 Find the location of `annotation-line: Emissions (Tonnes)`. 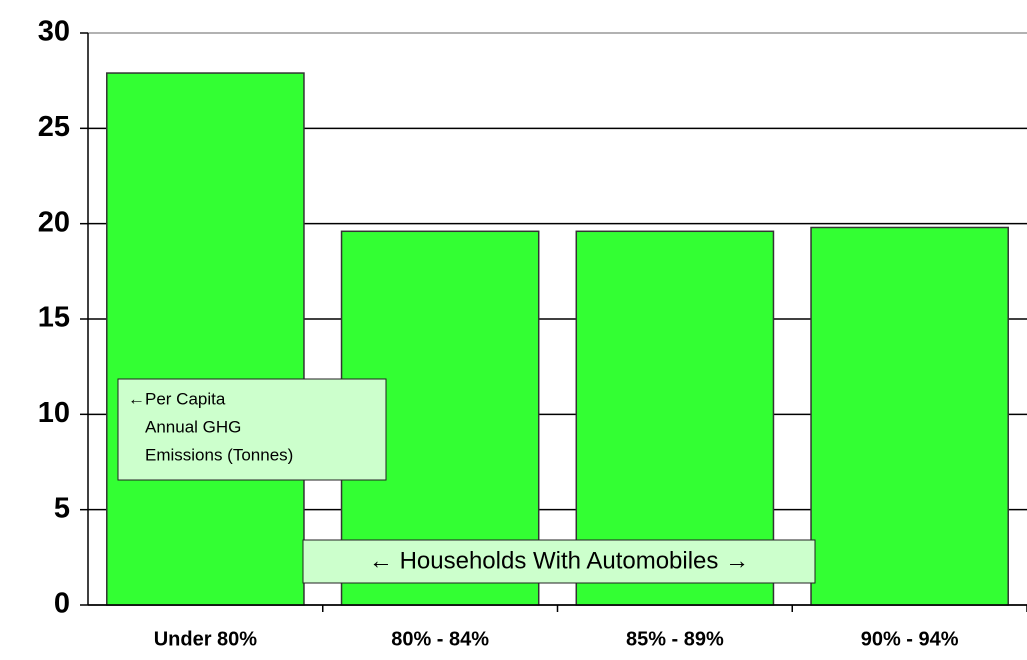

annotation-line: Emissions (Tonnes) is located at coordinates (219, 454).